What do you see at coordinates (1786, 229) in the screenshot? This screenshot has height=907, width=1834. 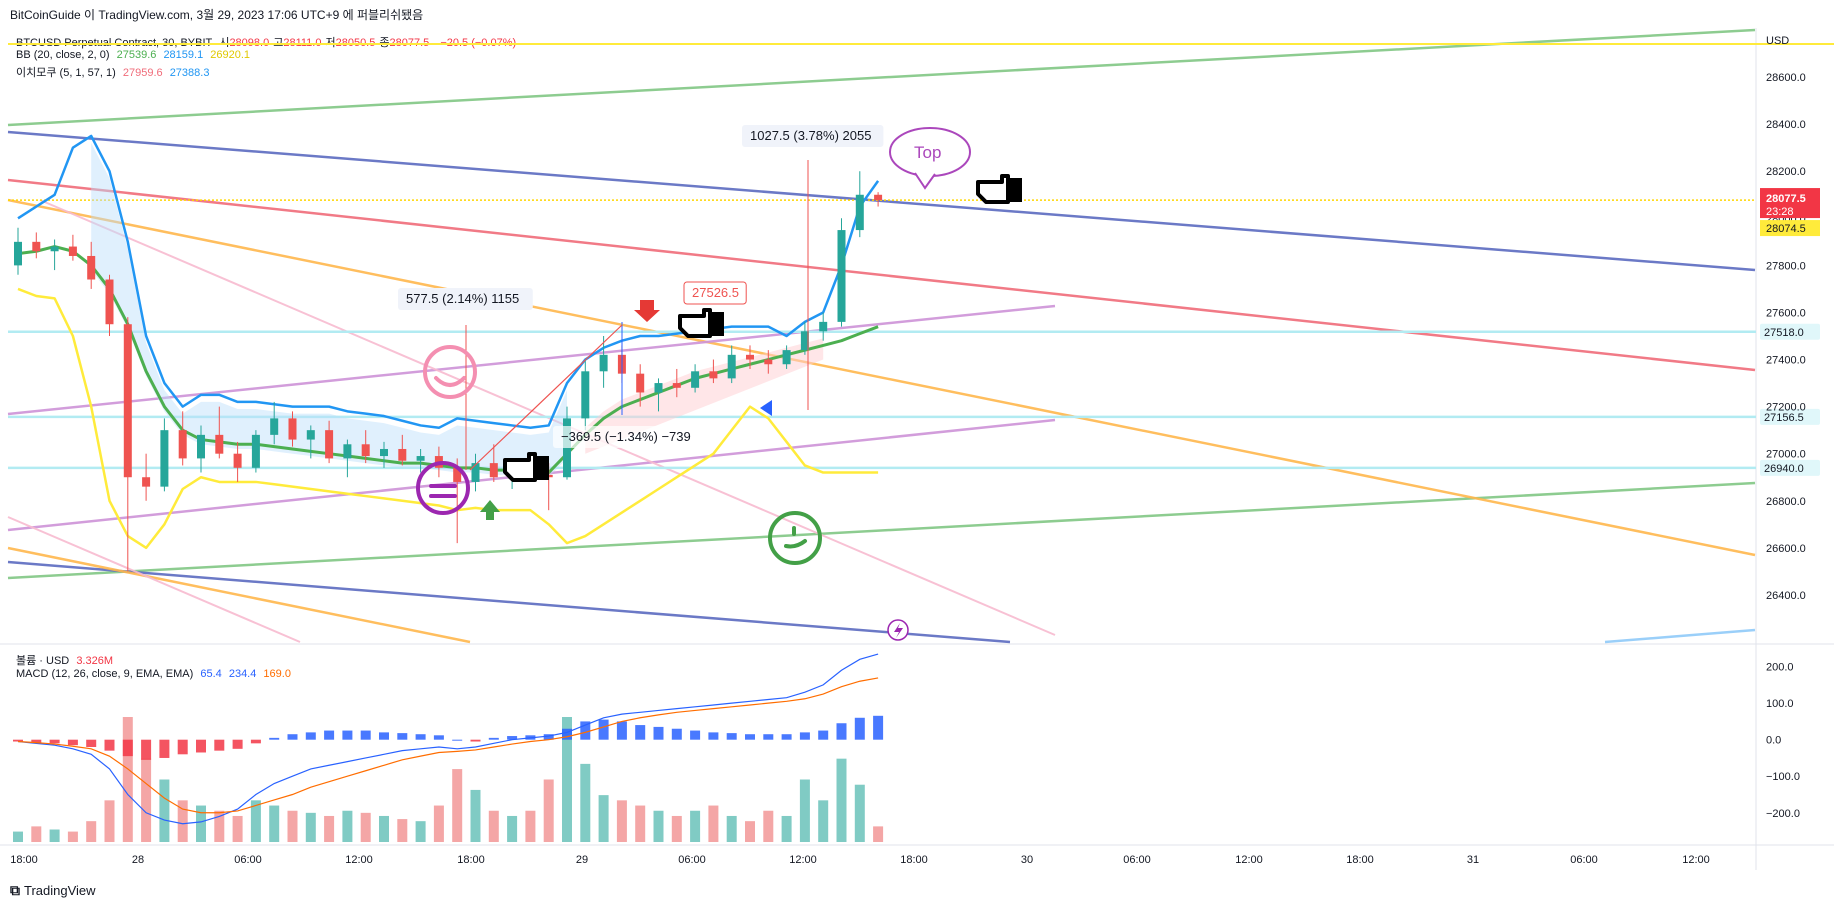 I see `bb-price-label: 28074.5` at bounding box center [1786, 229].